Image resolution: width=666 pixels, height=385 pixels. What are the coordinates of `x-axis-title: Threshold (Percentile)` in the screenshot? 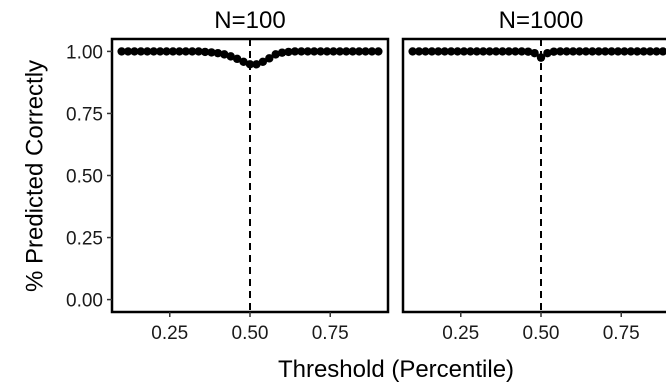 It's located at (396, 369).